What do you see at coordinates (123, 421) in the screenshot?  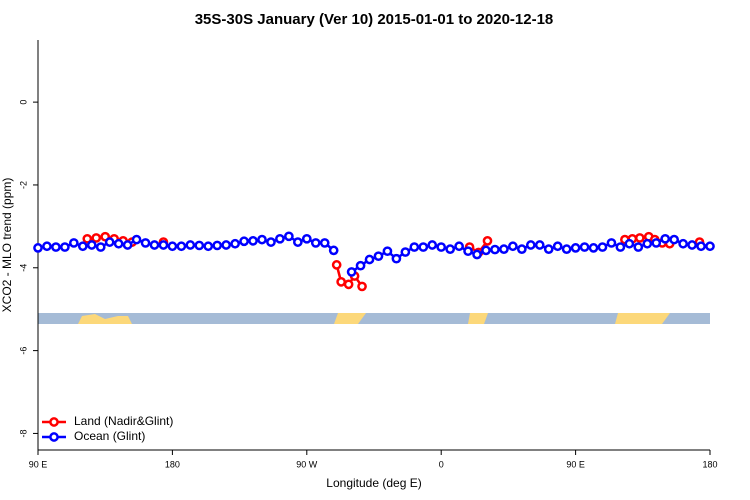 I see `legend-label: Land (Nadir&Glint)` at bounding box center [123, 421].